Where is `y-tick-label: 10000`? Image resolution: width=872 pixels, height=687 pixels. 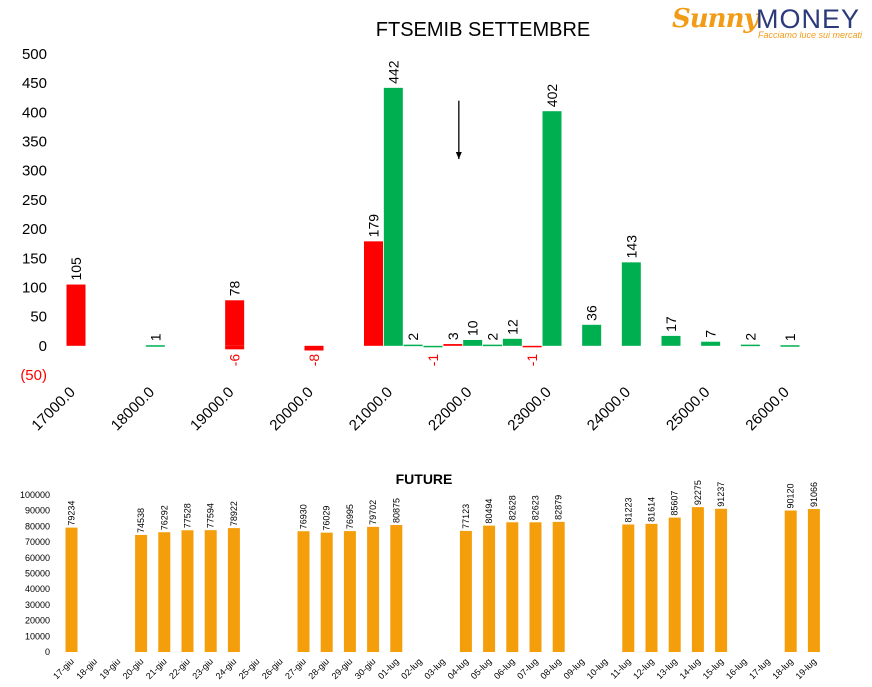 y-tick-label: 10000 is located at coordinates (37, 636).